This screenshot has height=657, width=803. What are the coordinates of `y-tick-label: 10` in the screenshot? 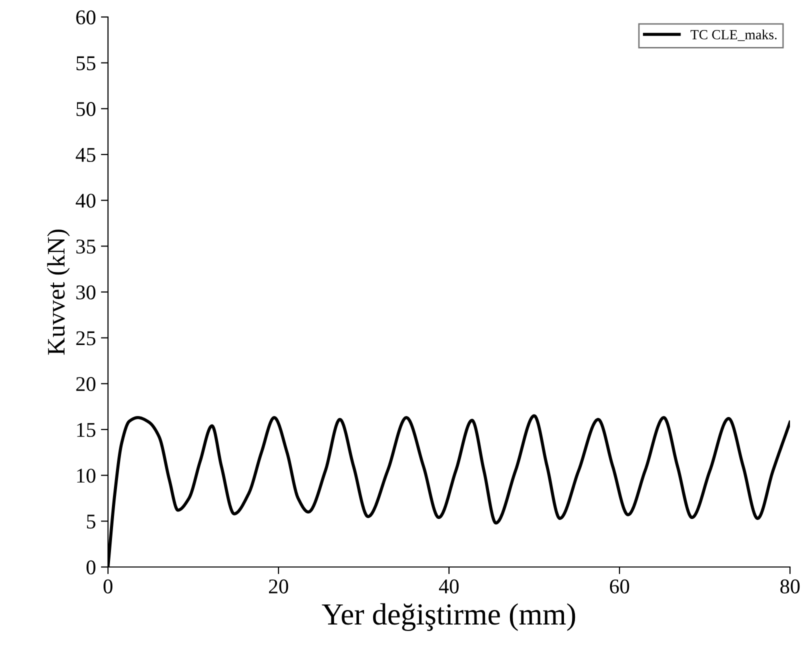 It's located at (86, 475).